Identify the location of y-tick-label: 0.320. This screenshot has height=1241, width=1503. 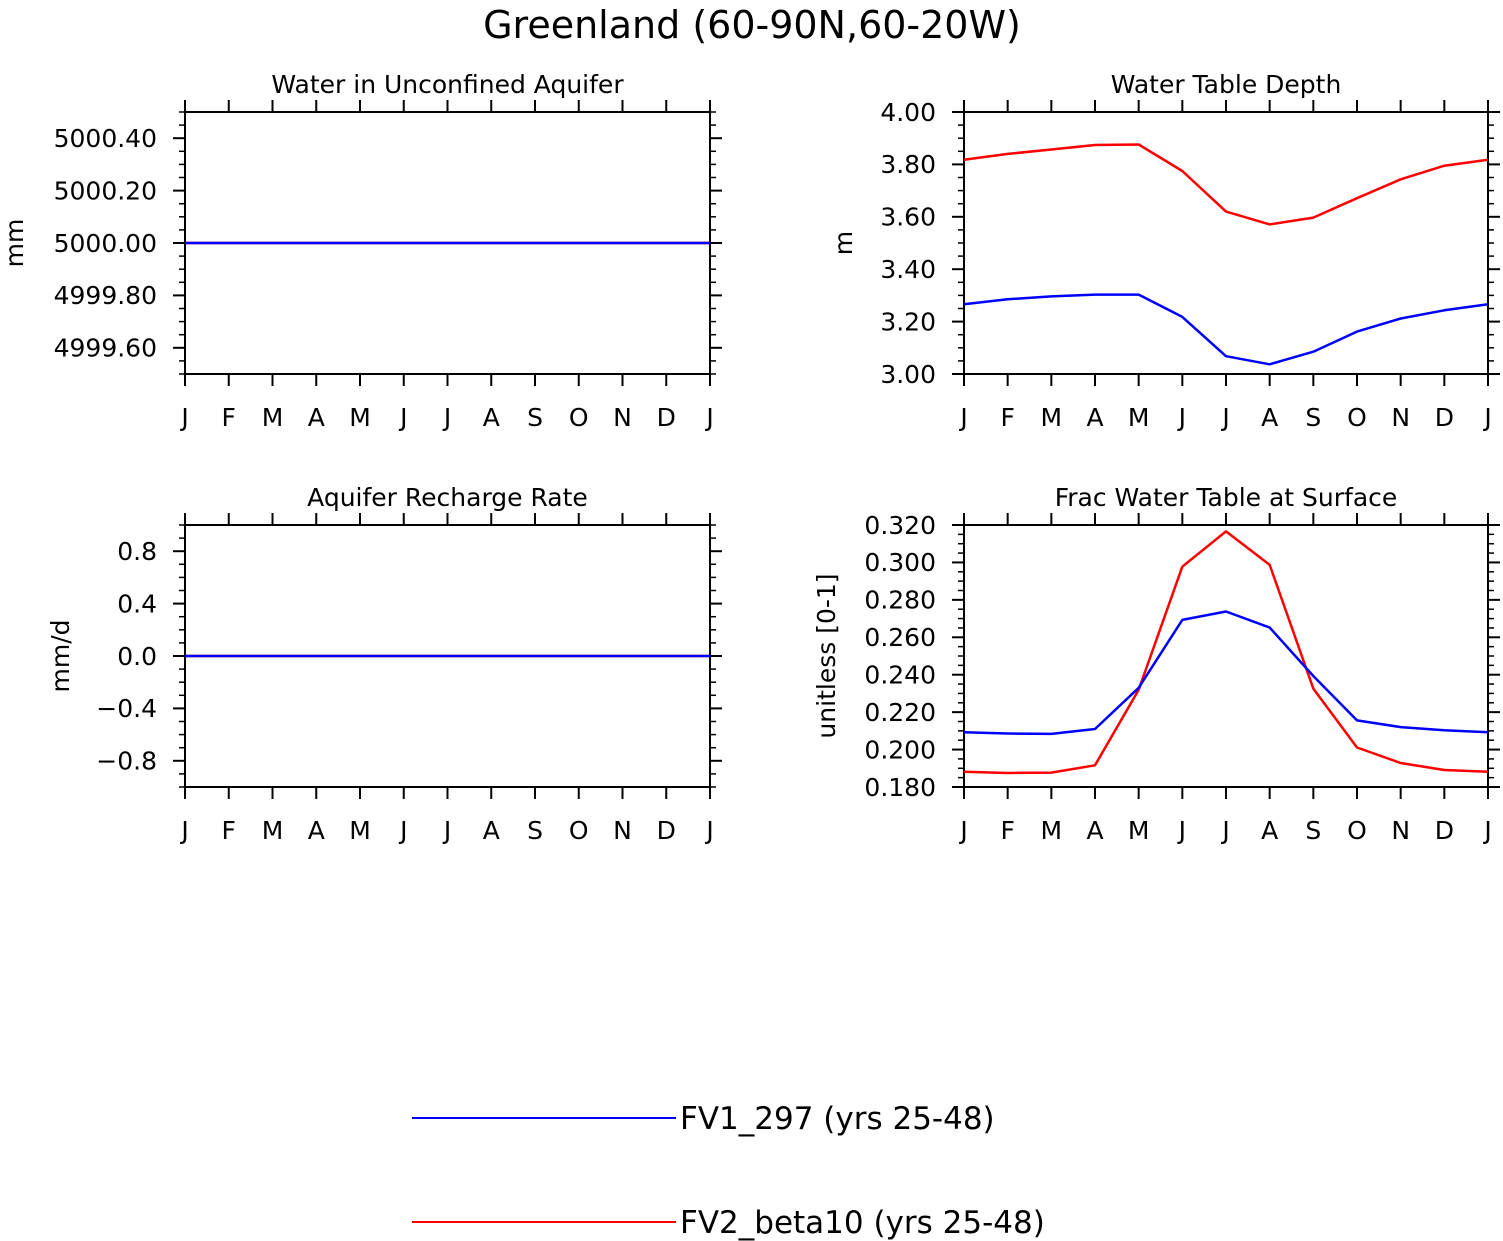
(900, 525).